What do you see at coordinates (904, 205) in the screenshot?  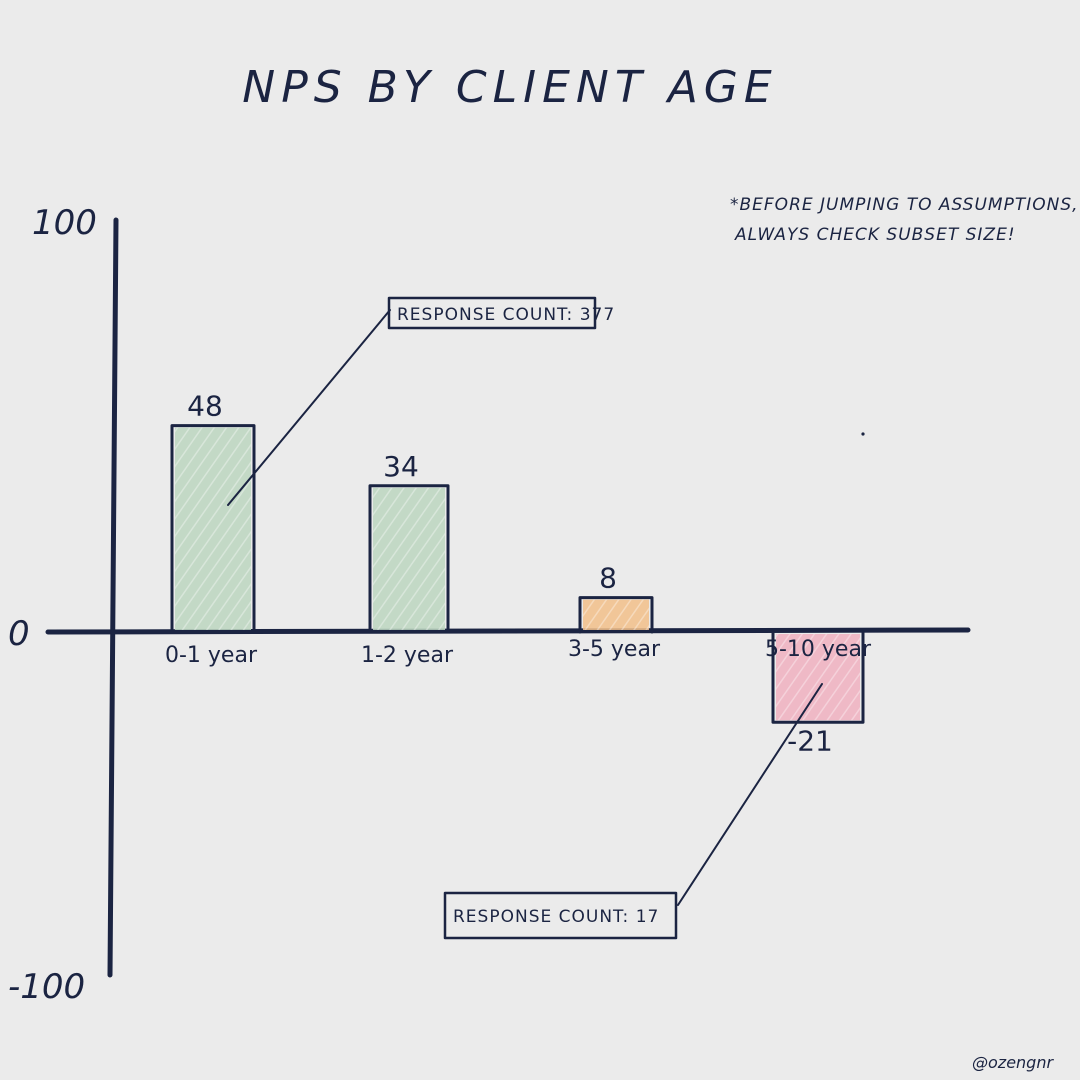 I see `subset-size-note-line-1: *BEFORE JUMPING TO ASSUMPTIONS,` at bounding box center [904, 205].